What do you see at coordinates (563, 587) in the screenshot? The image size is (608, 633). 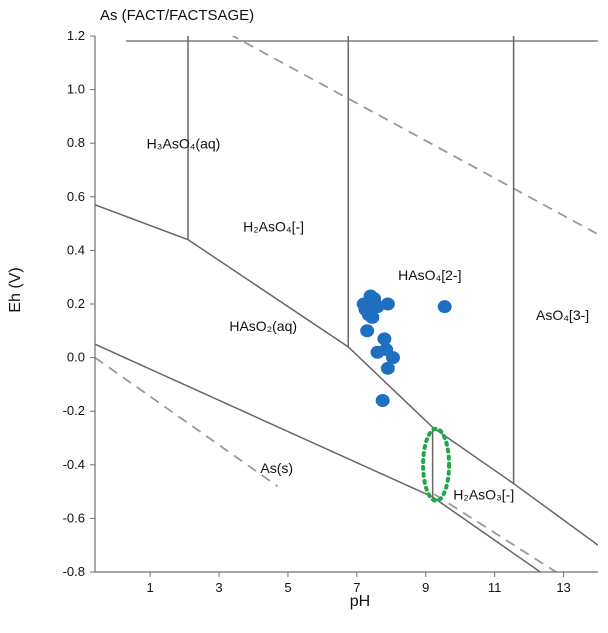 I see `x-tick-label: 13` at bounding box center [563, 587].